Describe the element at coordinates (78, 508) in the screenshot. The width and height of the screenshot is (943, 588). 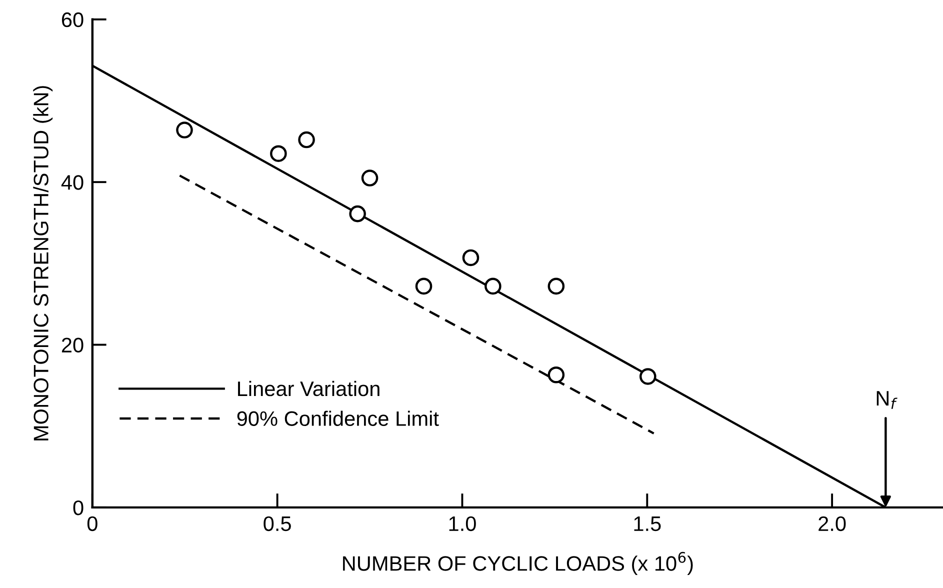
I see `y-tick-label: 0` at that location.